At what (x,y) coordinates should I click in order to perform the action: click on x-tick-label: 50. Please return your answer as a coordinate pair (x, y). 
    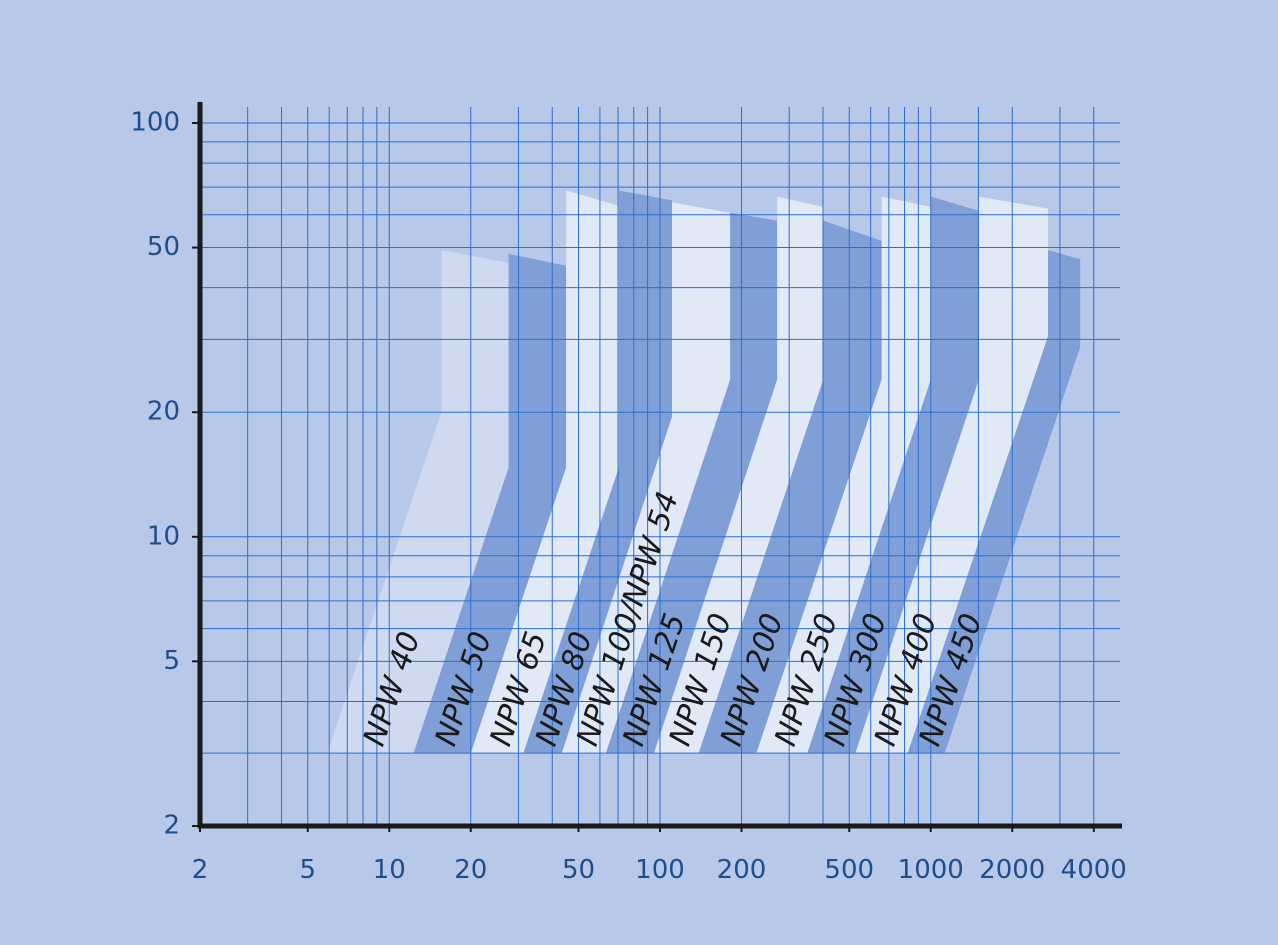
    Looking at the image, I should click on (578, 870).